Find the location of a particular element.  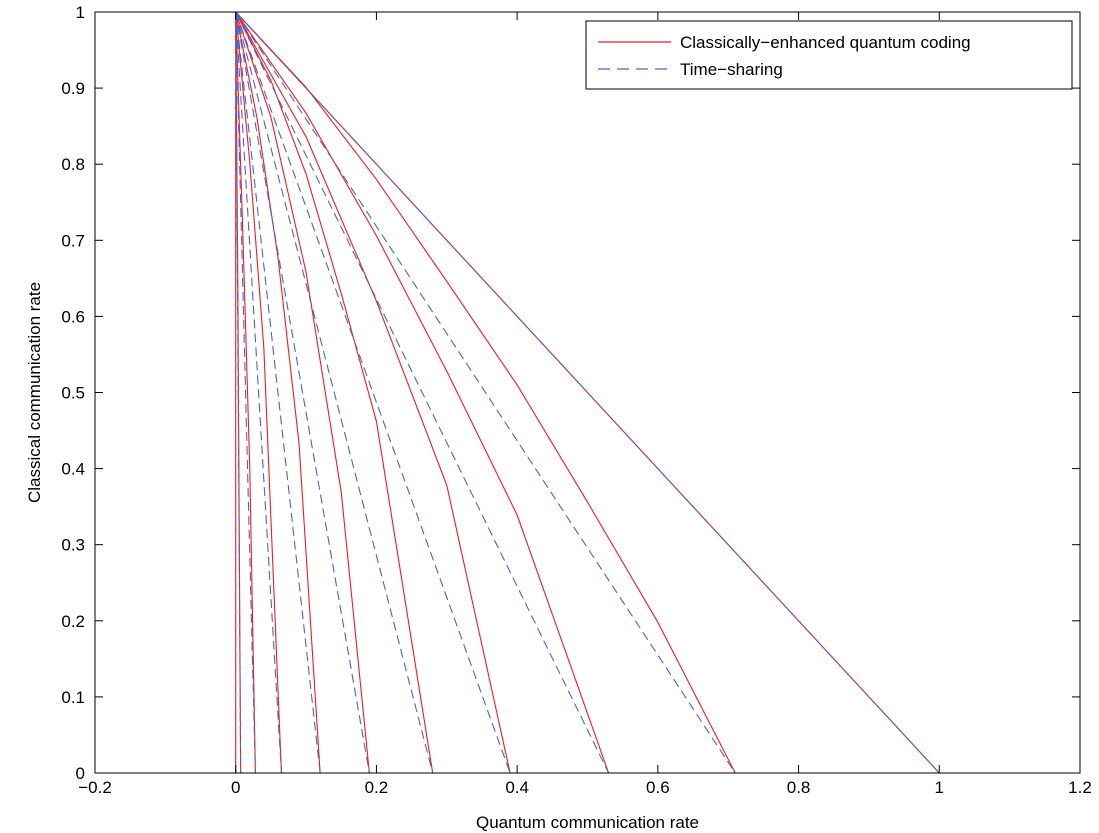

x-tick-label: 1 is located at coordinates (939, 787).